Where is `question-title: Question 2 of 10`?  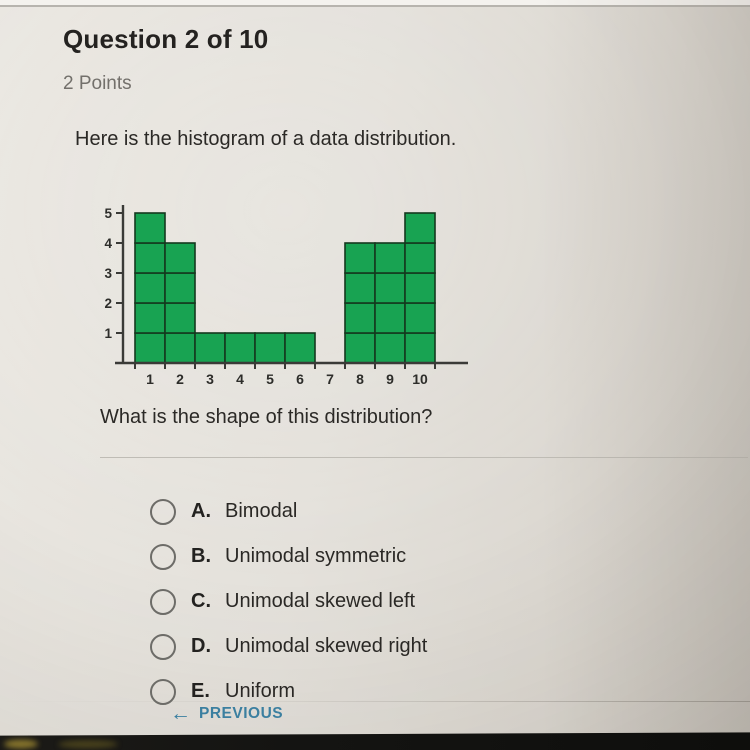
question-title: Question 2 of 10 is located at coordinates (166, 39).